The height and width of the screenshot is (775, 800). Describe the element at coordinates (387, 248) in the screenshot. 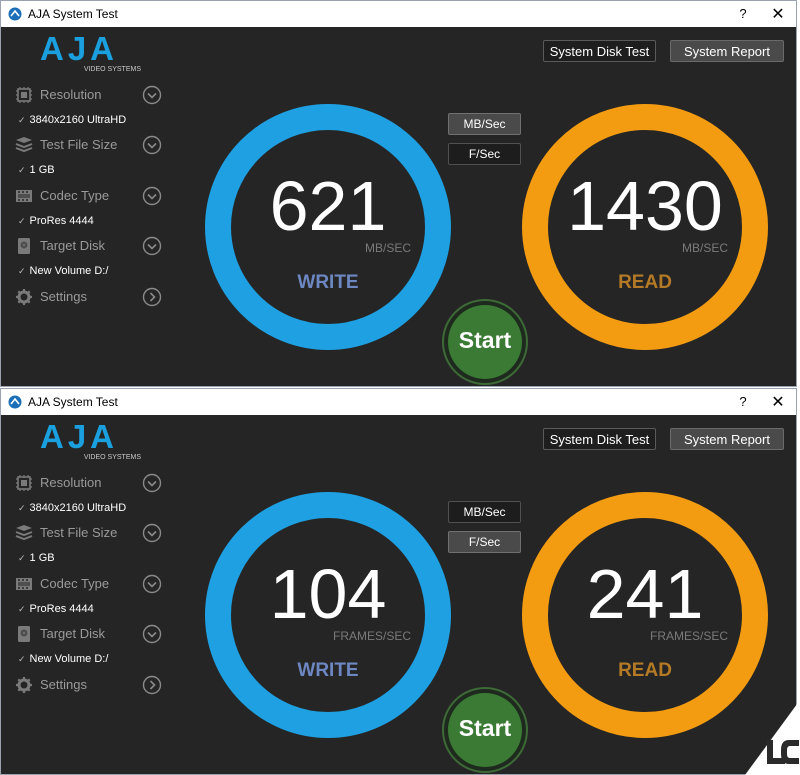

I see `write-unit: MB/SEC` at that location.